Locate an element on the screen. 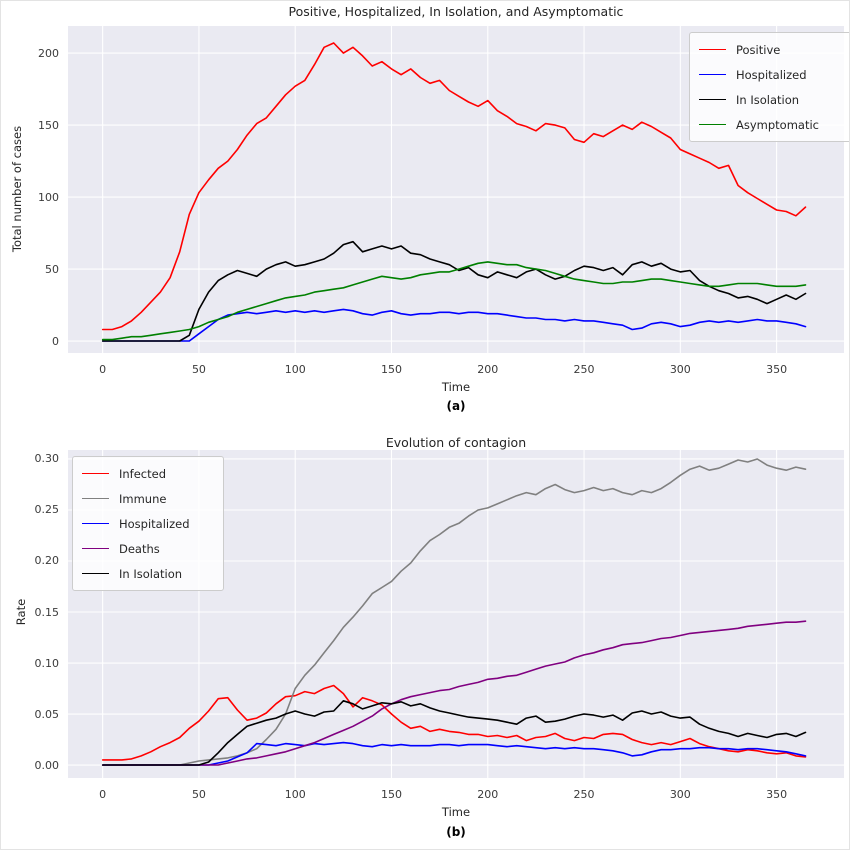 The width and height of the screenshot is (850, 850). legend-item-asymptomatic: Asymptomatic is located at coordinates (773, 124).